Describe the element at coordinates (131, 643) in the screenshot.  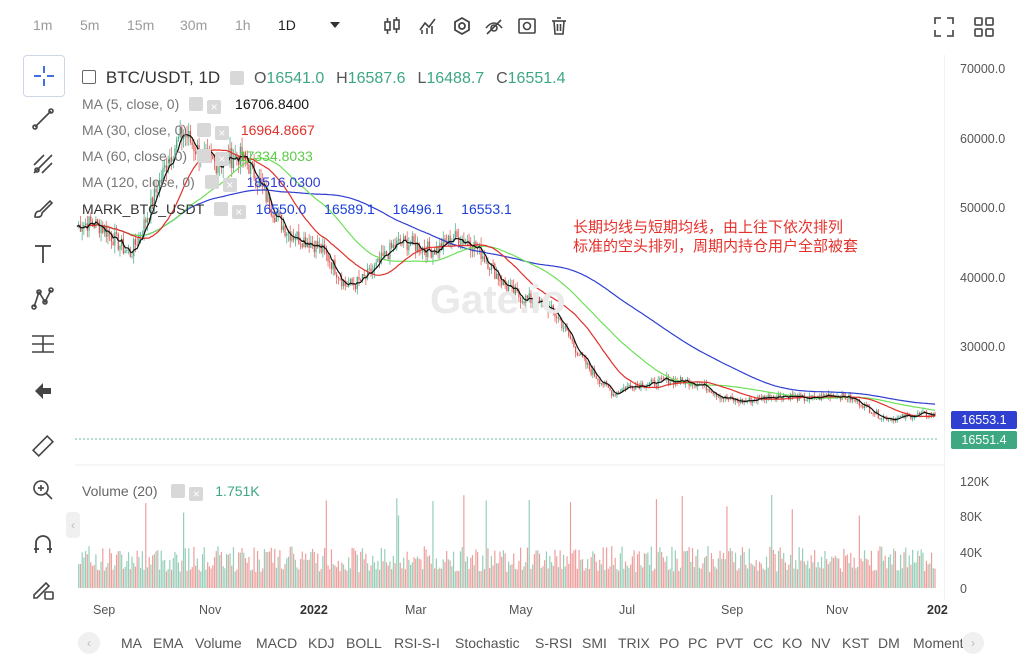
I see `indicator-ma: MA` at that location.